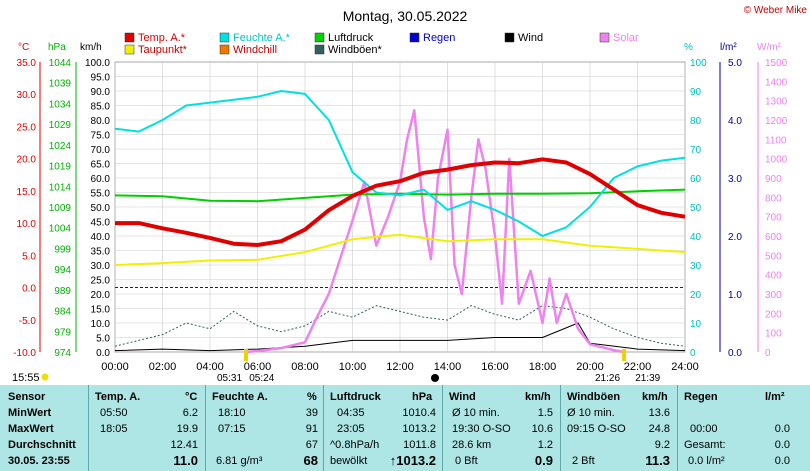 The width and height of the screenshot is (810, 471). Describe the element at coordinates (27, 95) in the screenshot. I see `temp-axis-tick: 30.0` at that location.